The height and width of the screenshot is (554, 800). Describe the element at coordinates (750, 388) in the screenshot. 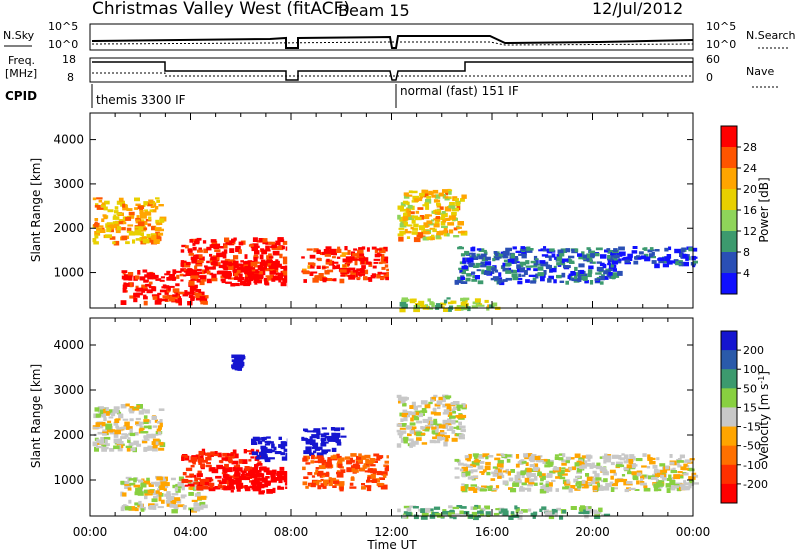

I see `colorbar-tick-label: 50` at that location.